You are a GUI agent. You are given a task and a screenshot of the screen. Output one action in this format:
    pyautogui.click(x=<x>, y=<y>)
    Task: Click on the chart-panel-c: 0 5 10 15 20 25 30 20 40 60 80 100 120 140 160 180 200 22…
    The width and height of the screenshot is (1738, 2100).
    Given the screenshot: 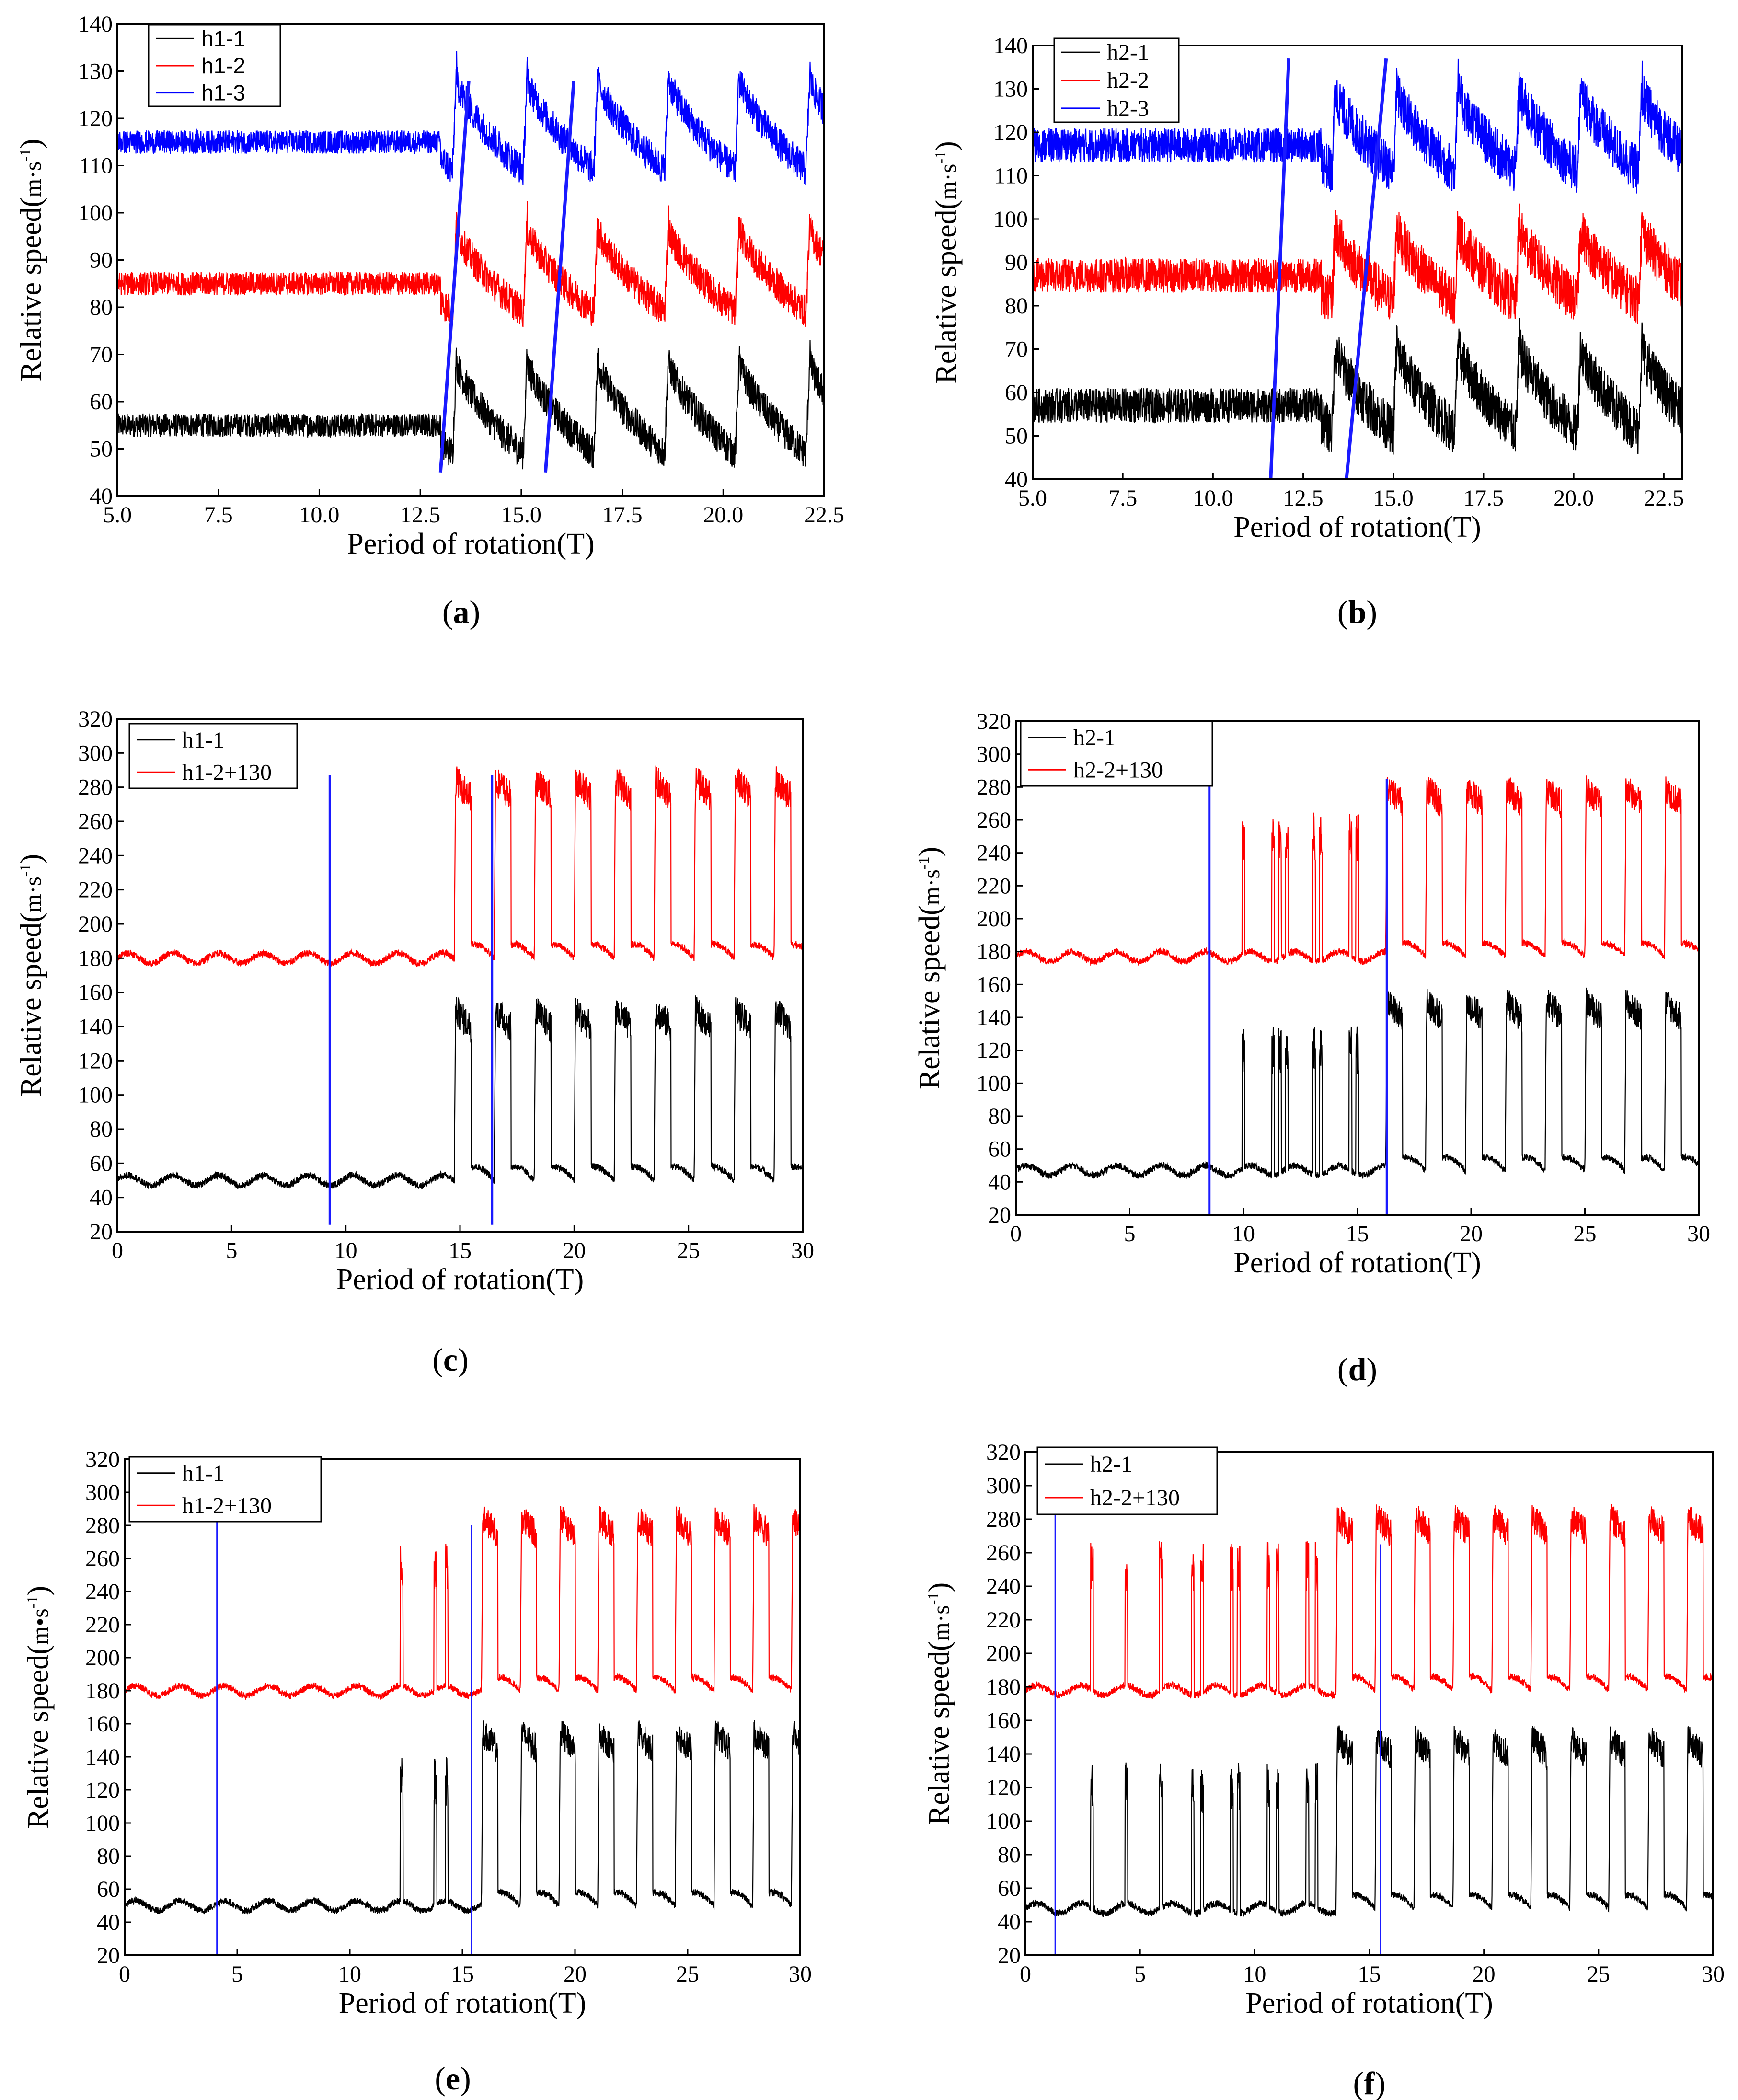 What is the action you would take?
    pyautogui.click(x=415, y=1042)
    